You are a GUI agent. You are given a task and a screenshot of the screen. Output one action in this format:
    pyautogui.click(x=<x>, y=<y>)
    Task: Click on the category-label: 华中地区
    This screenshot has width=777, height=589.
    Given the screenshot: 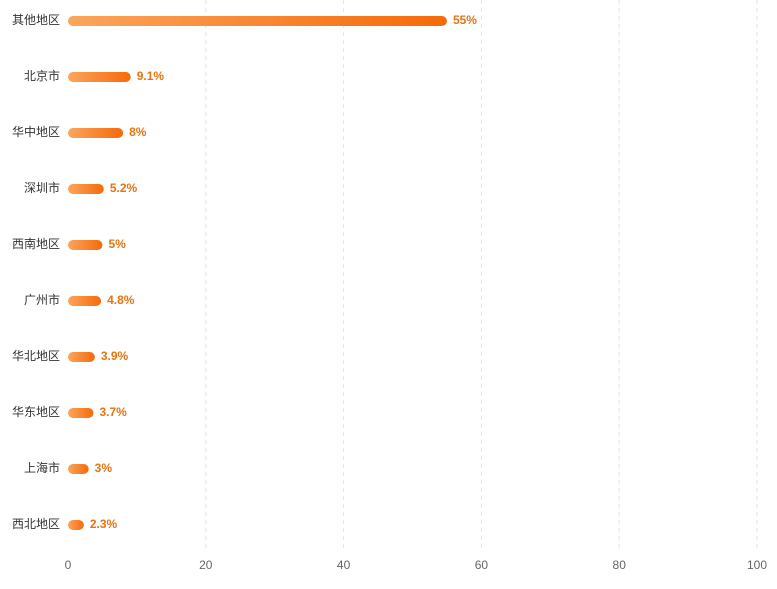 What is the action you would take?
    pyautogui.click(x=36, y=131)
    